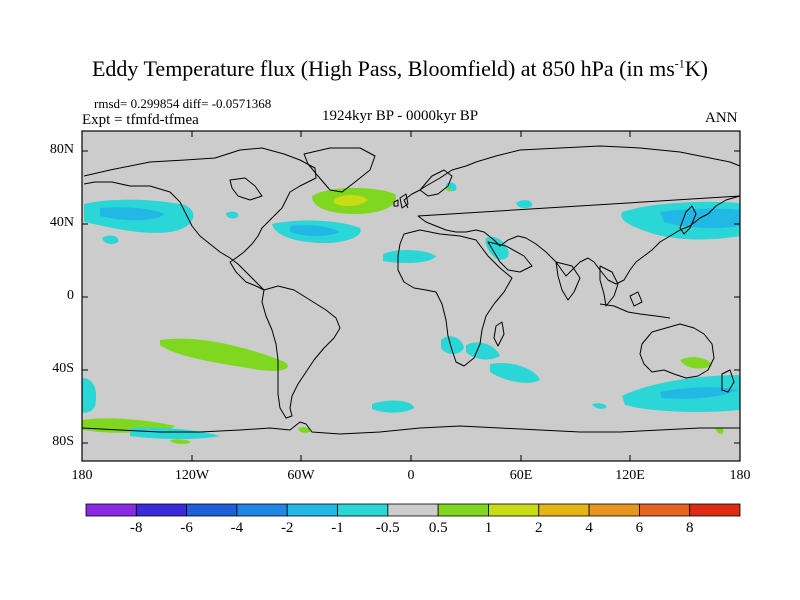  Describe the element at coordinates (455, 298) in the screenshot. I see `coast-africa` at that location.